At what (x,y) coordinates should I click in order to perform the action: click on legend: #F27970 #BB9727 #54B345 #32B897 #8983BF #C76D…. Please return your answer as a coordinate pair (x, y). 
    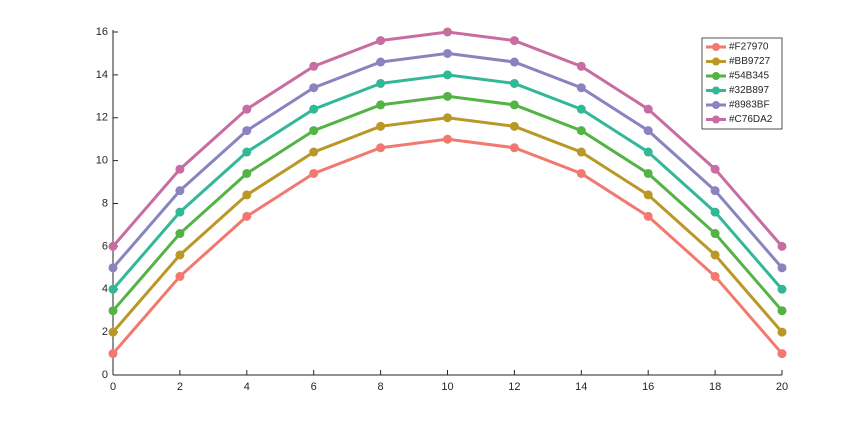
    Looking at the image, I should click on (742, 83).